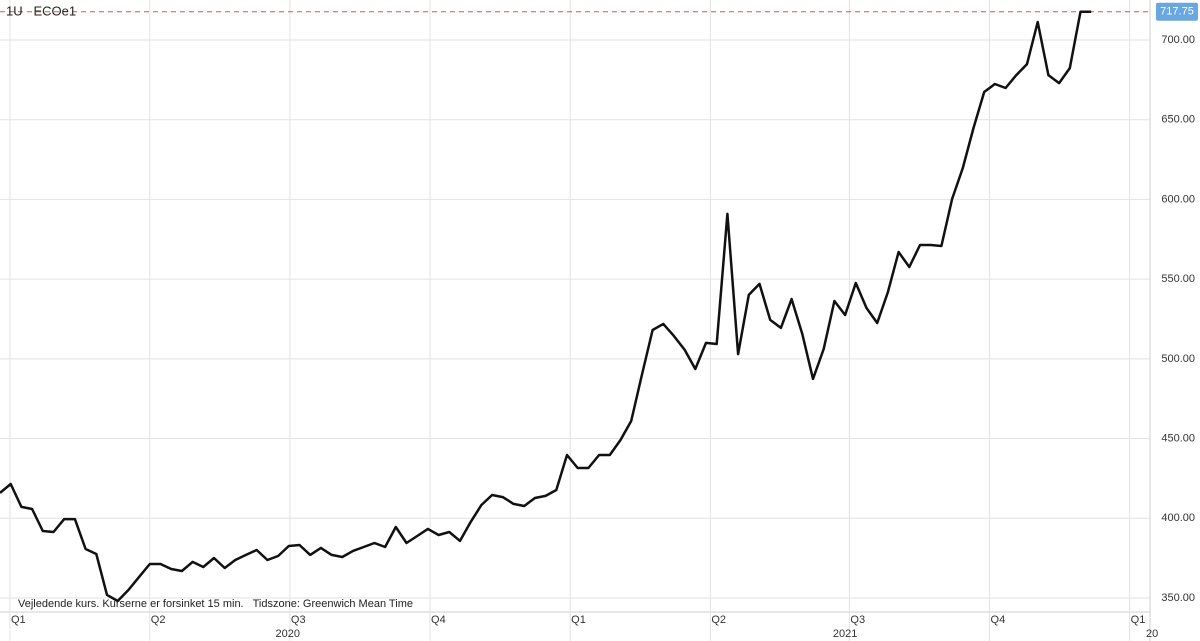 The width and height of the screenshot is (1200, 641). What do you see at coordinates (1178, 598) in the screenshot?
I see `y-tick-label: 350.00` at bounding box center [1178, 598].